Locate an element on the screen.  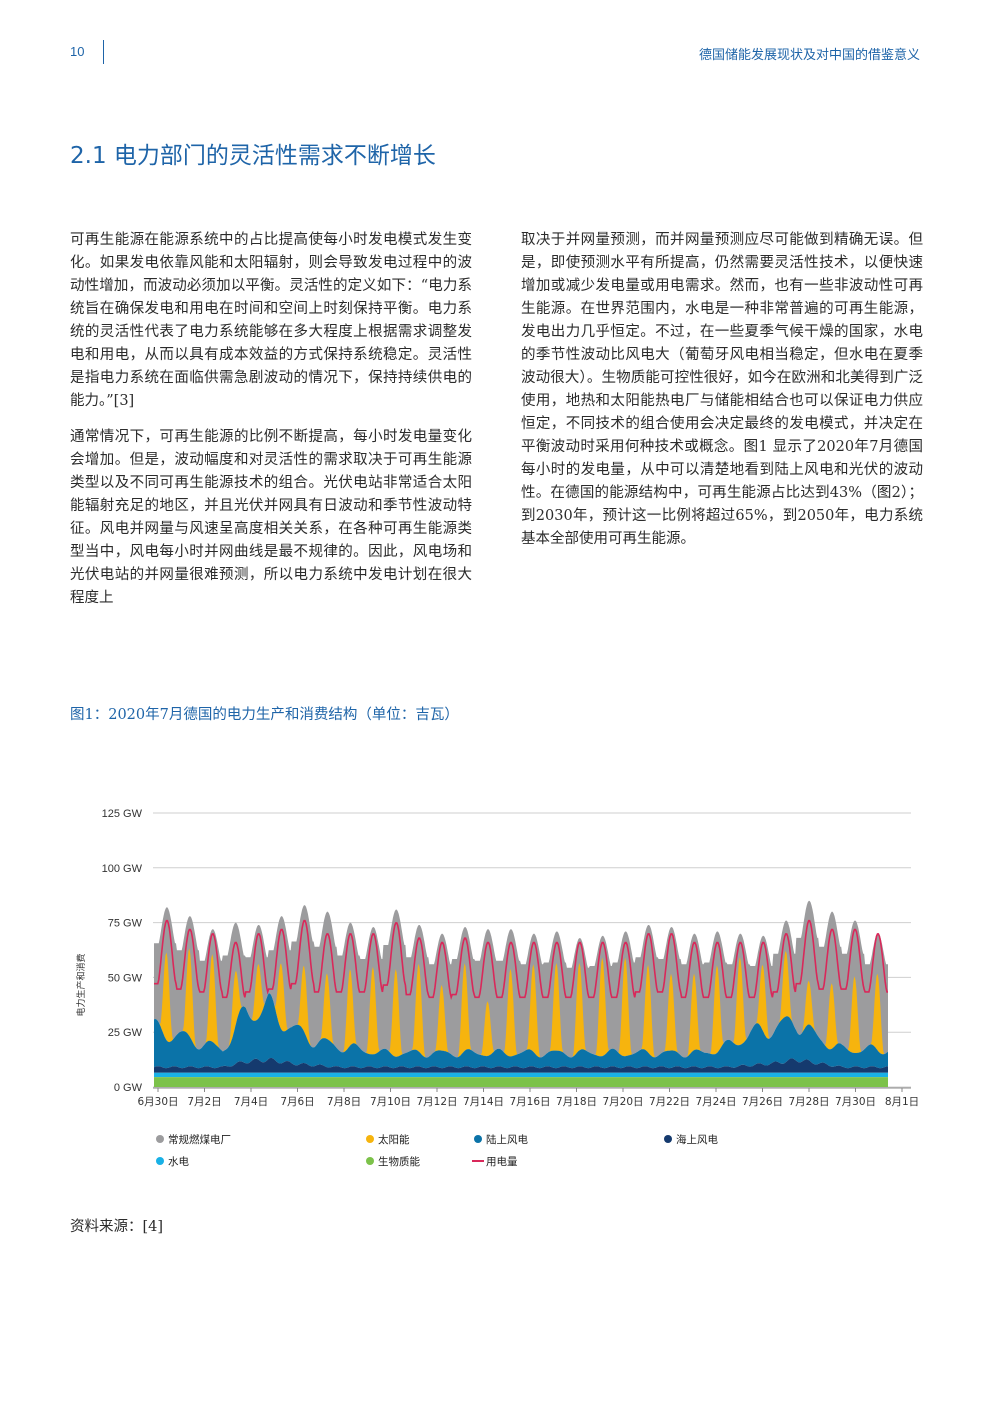
legend-label: 陆上风电 is located at coordinates (507, 1139).